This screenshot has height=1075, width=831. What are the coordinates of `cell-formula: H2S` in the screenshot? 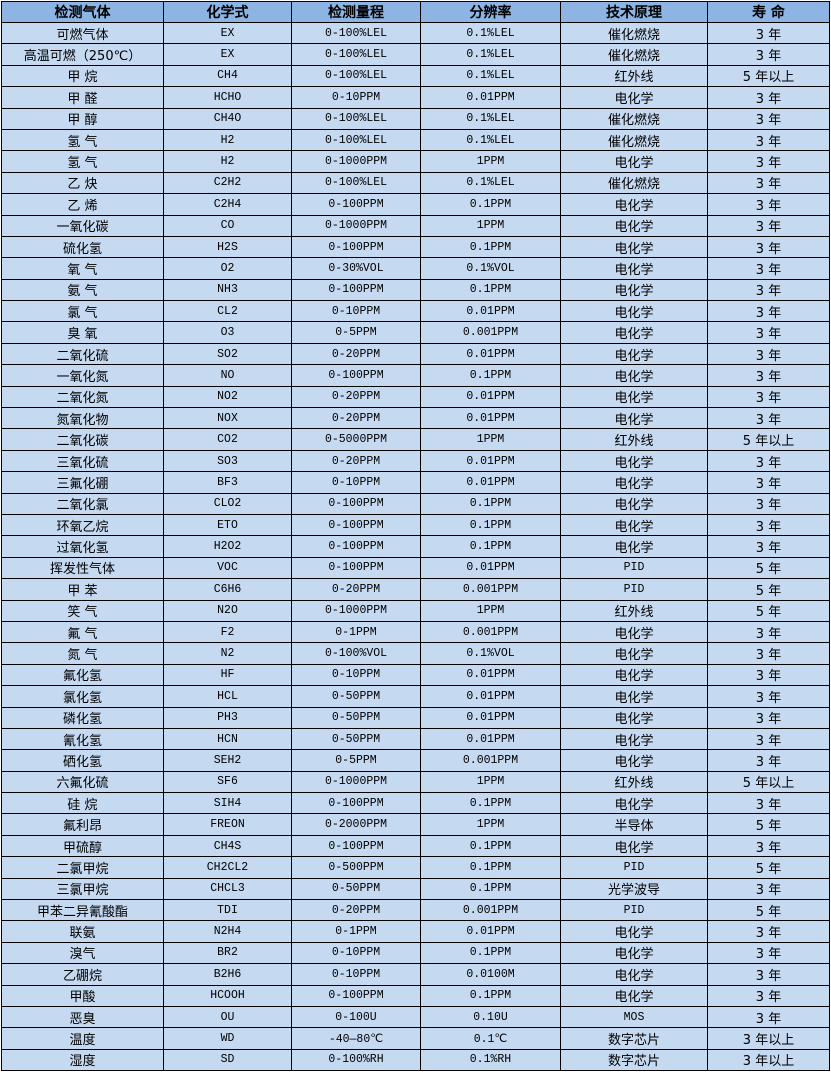 It's located at (227, 247).